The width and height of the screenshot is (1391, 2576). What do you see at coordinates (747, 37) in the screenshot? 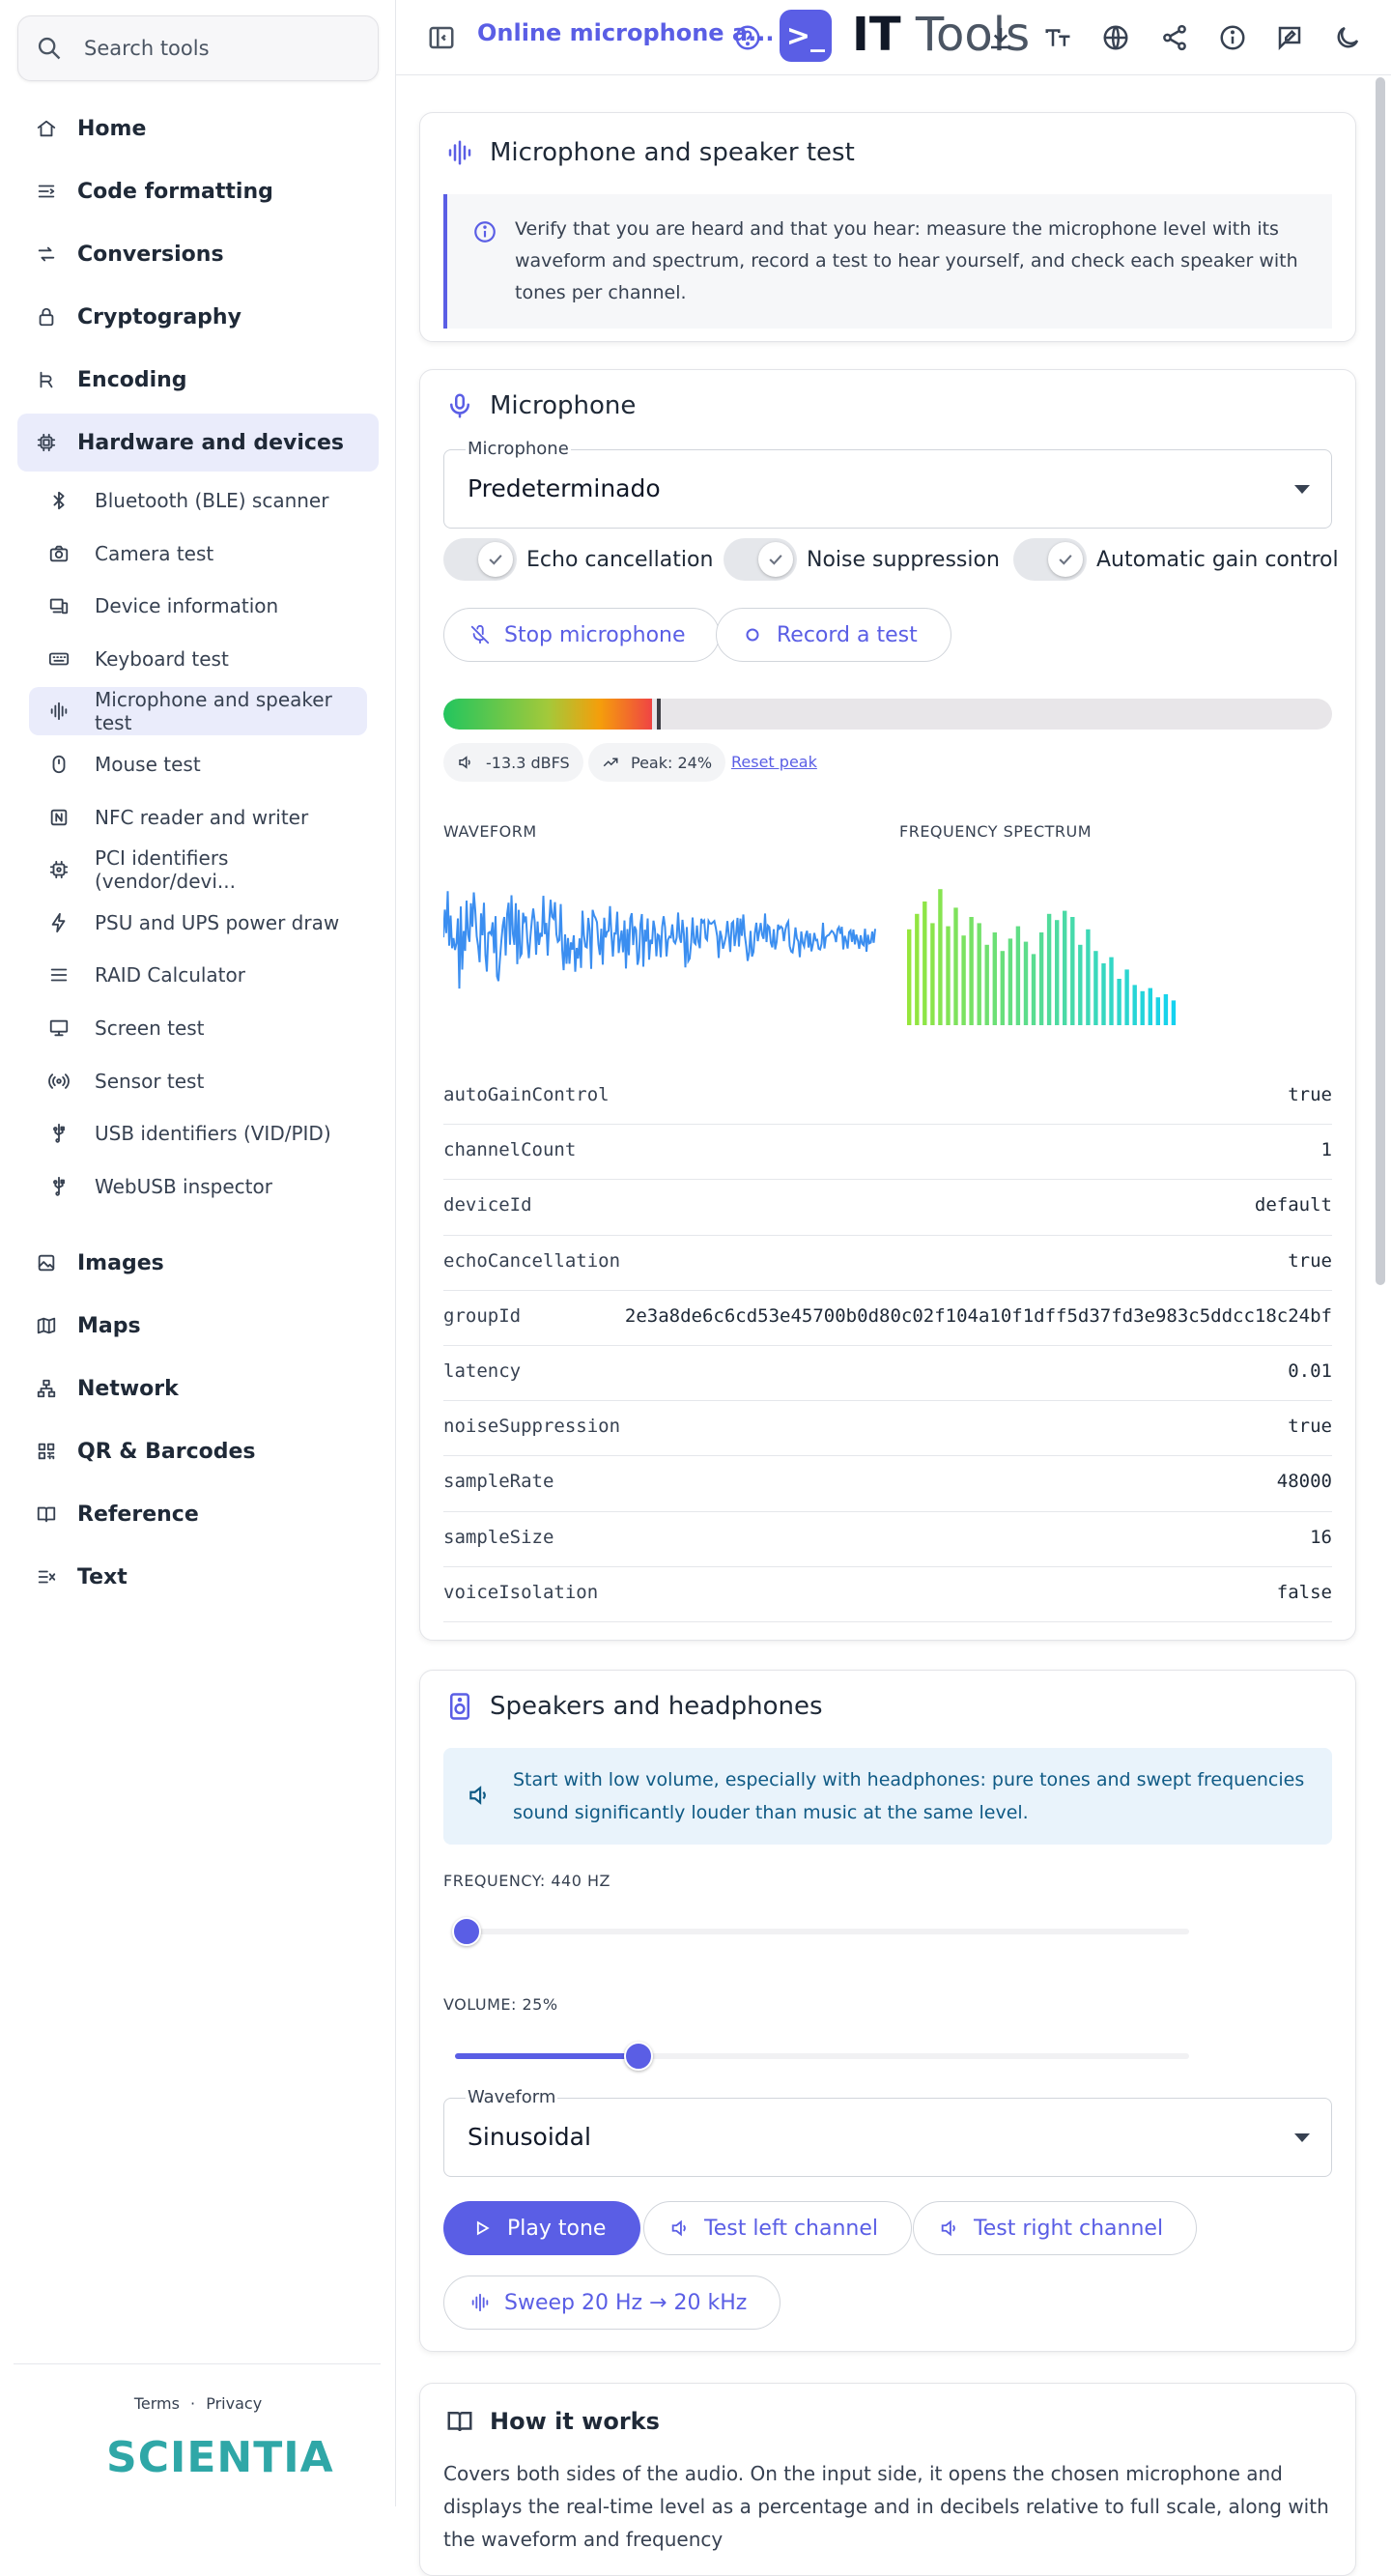
I see `help-icon` at bounding box center [747, 37].